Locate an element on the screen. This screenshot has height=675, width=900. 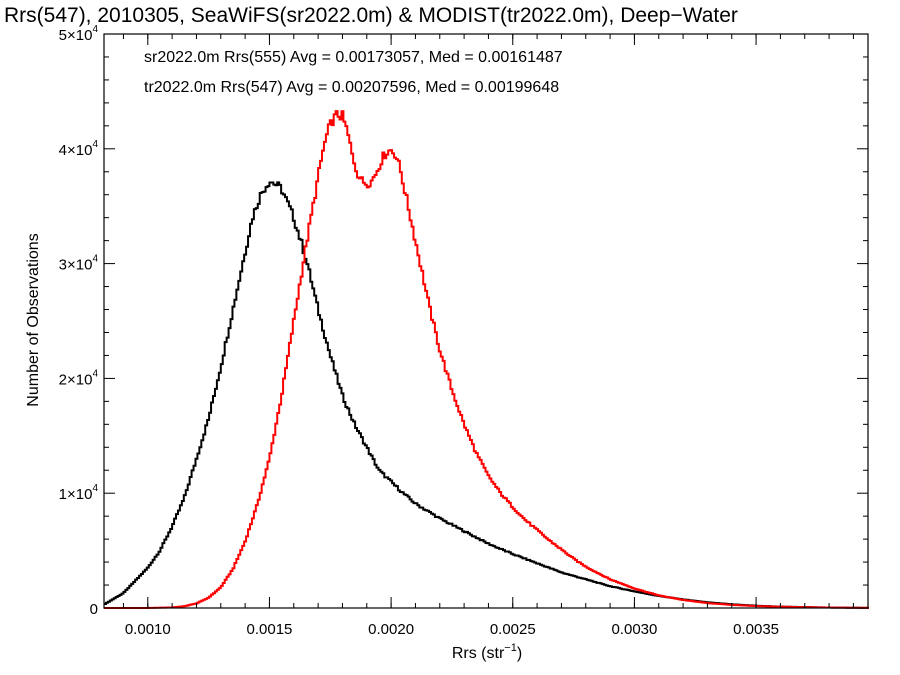
y-axis-label: Number of Observations is located at coordinates (33, 319).